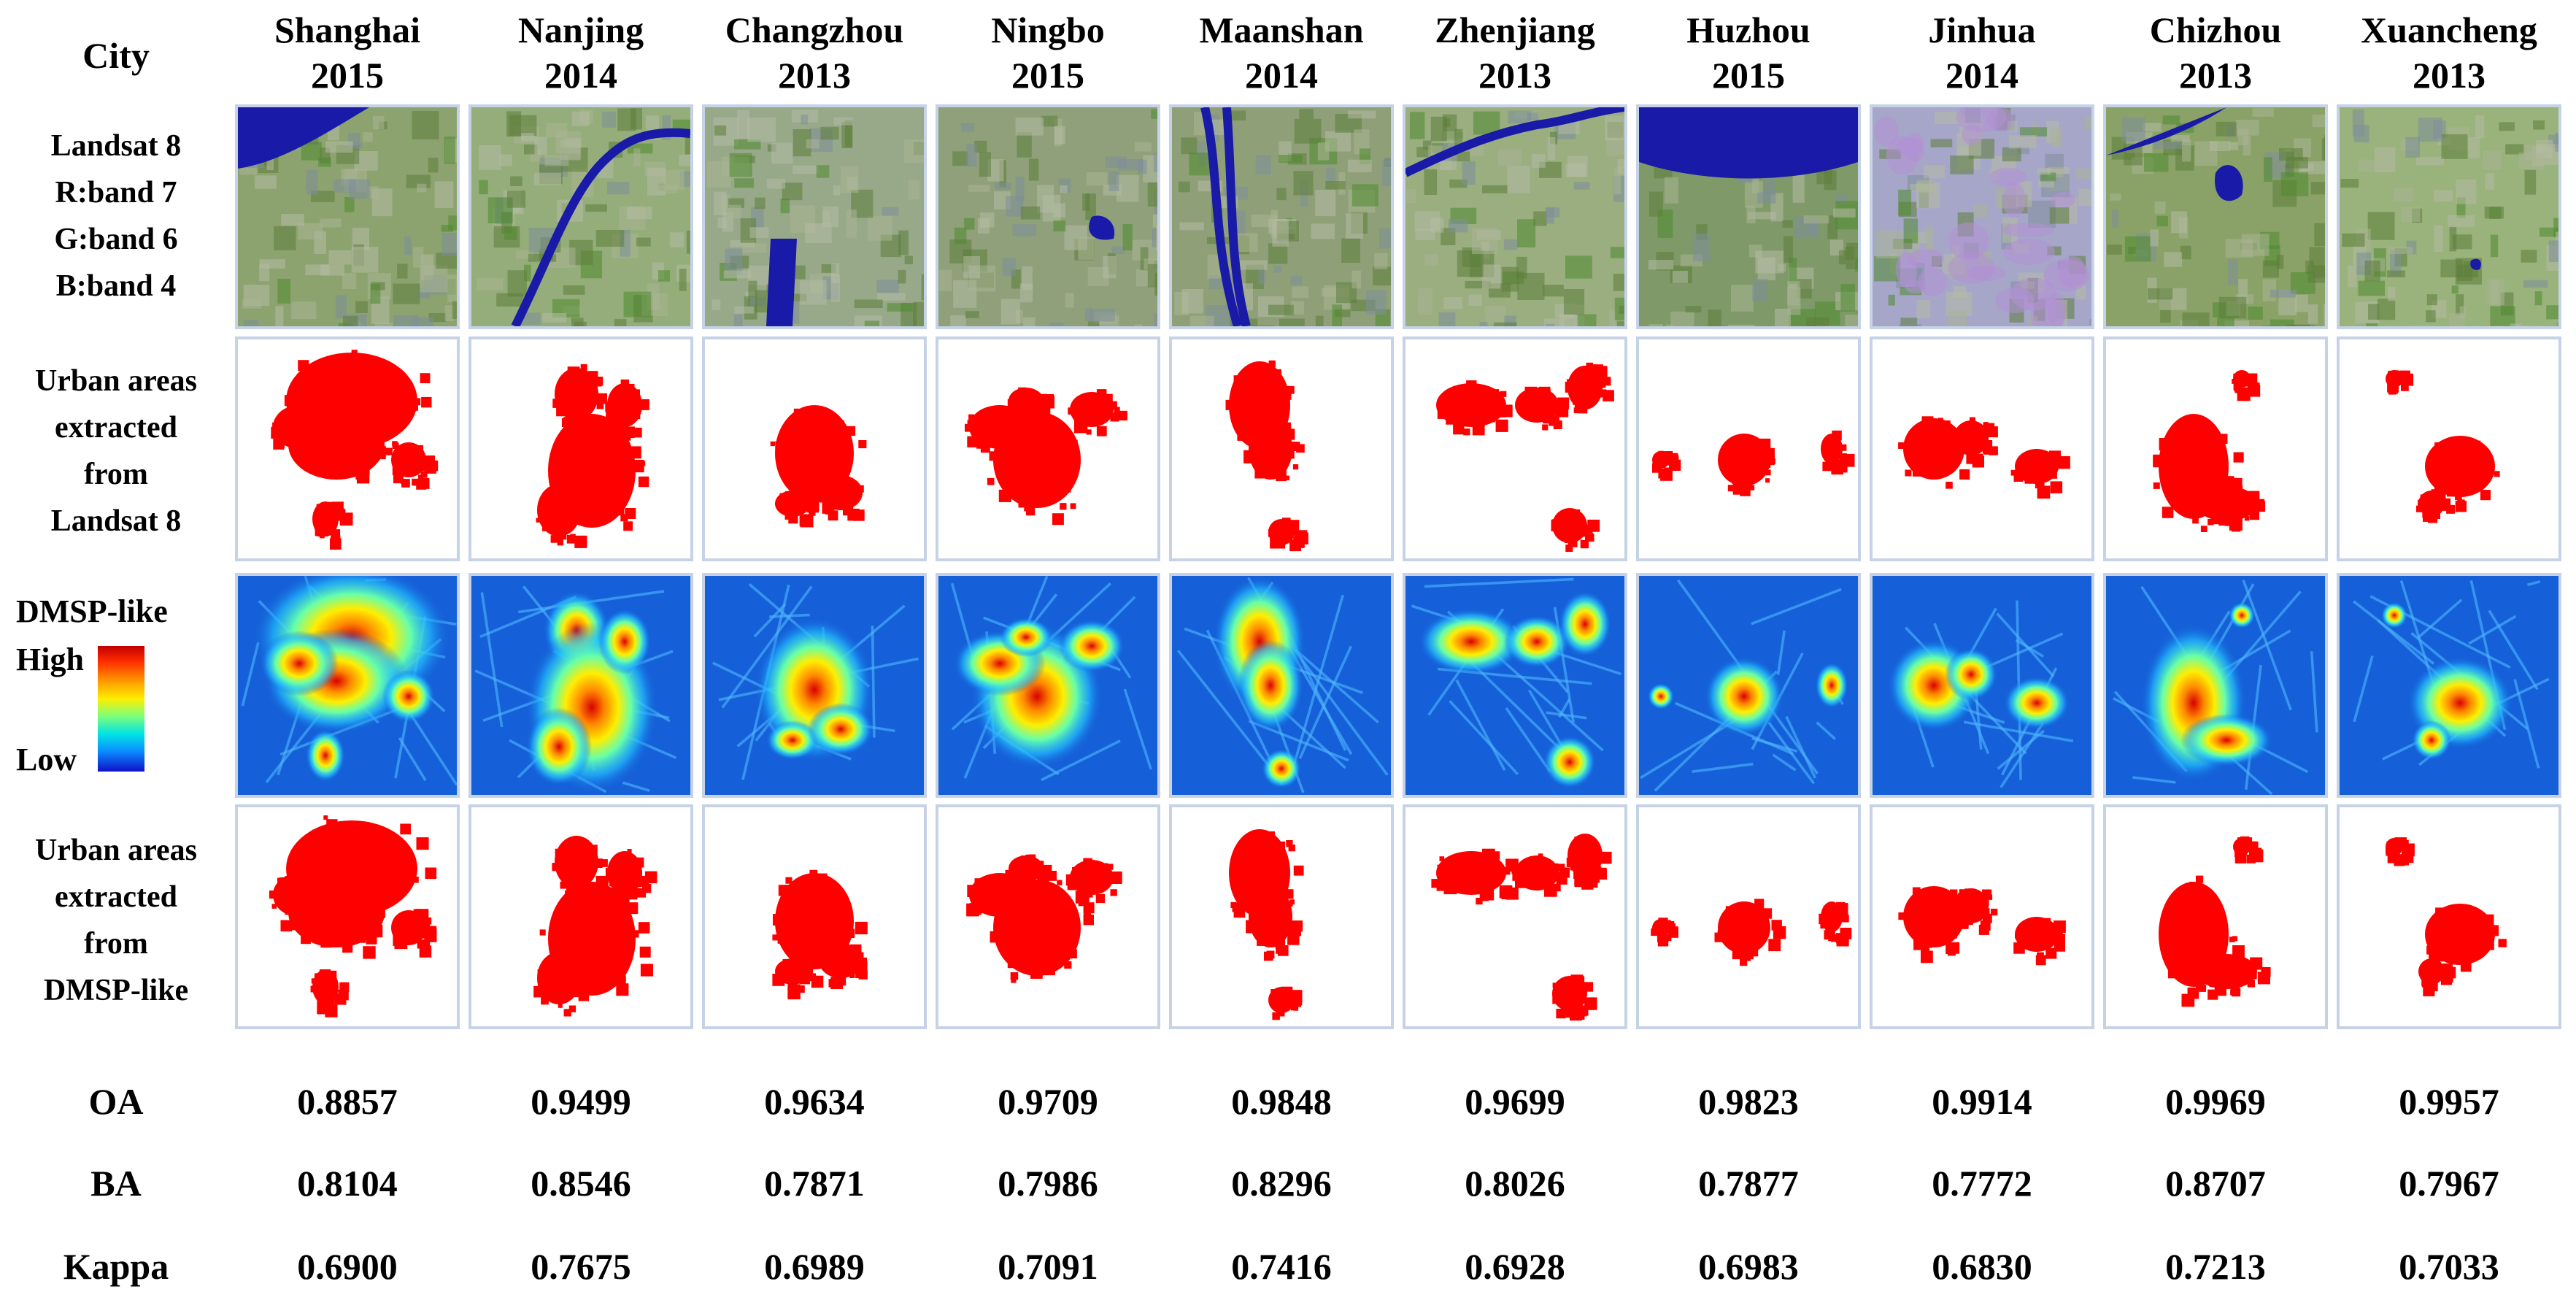  Describe the element at coordinates (580, 30) in the screenshot. I see `city-name: Nanjing` at that location.